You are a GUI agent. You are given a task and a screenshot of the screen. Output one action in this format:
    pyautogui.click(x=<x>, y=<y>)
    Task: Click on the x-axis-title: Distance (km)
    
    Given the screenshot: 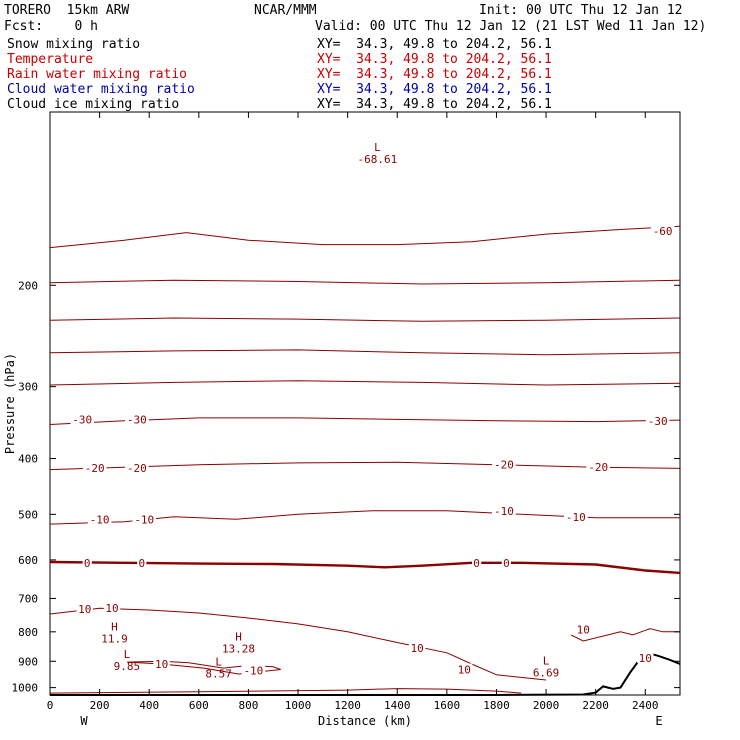 What is the action you would take?
    pyautogui.click(x=365, y=721)
    